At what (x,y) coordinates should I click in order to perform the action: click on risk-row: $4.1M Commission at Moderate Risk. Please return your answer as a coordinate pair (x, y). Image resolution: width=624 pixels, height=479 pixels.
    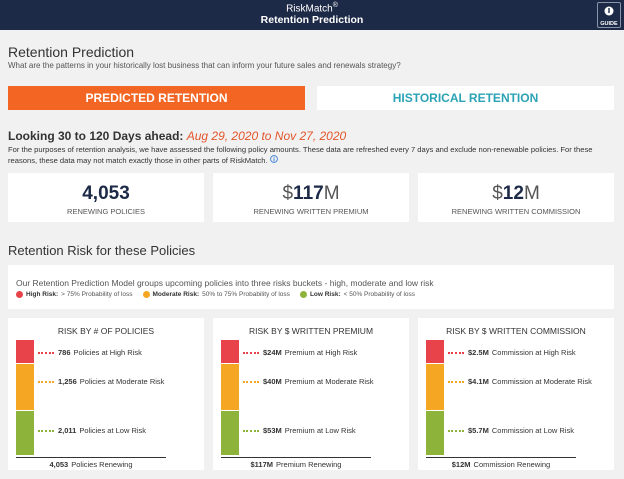
    Looking at the image, I should click on (520, 381).